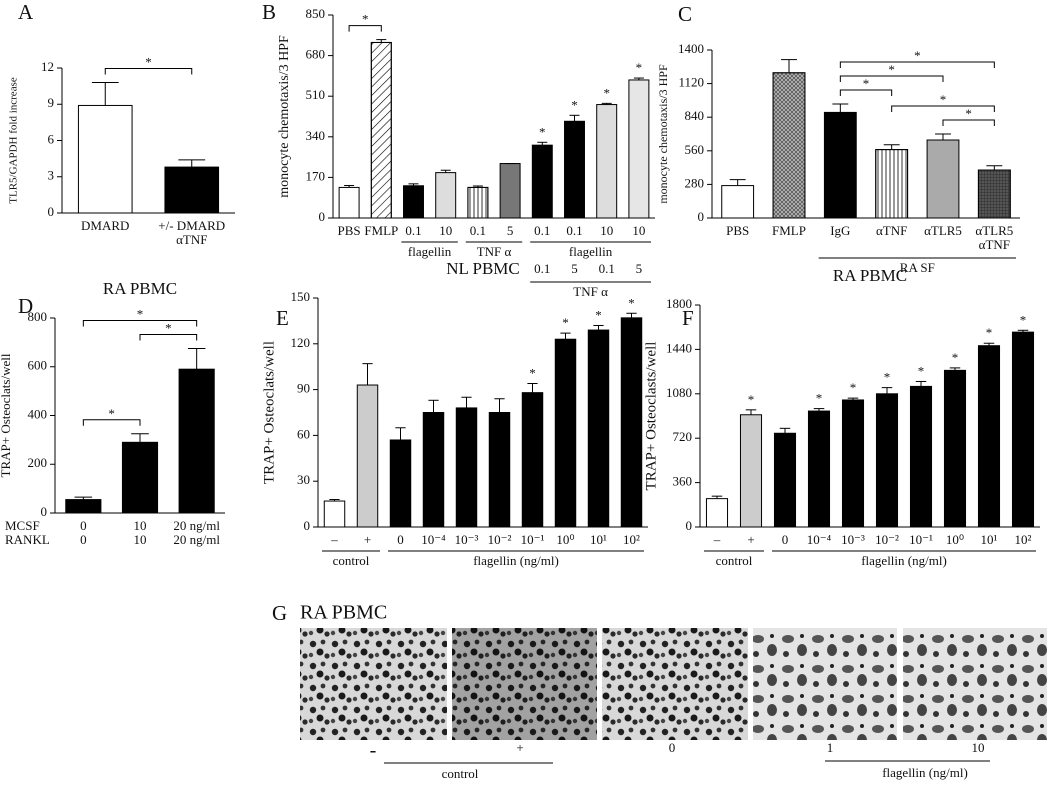  I want to click on micrograph-label: 1, so click(830, 747).